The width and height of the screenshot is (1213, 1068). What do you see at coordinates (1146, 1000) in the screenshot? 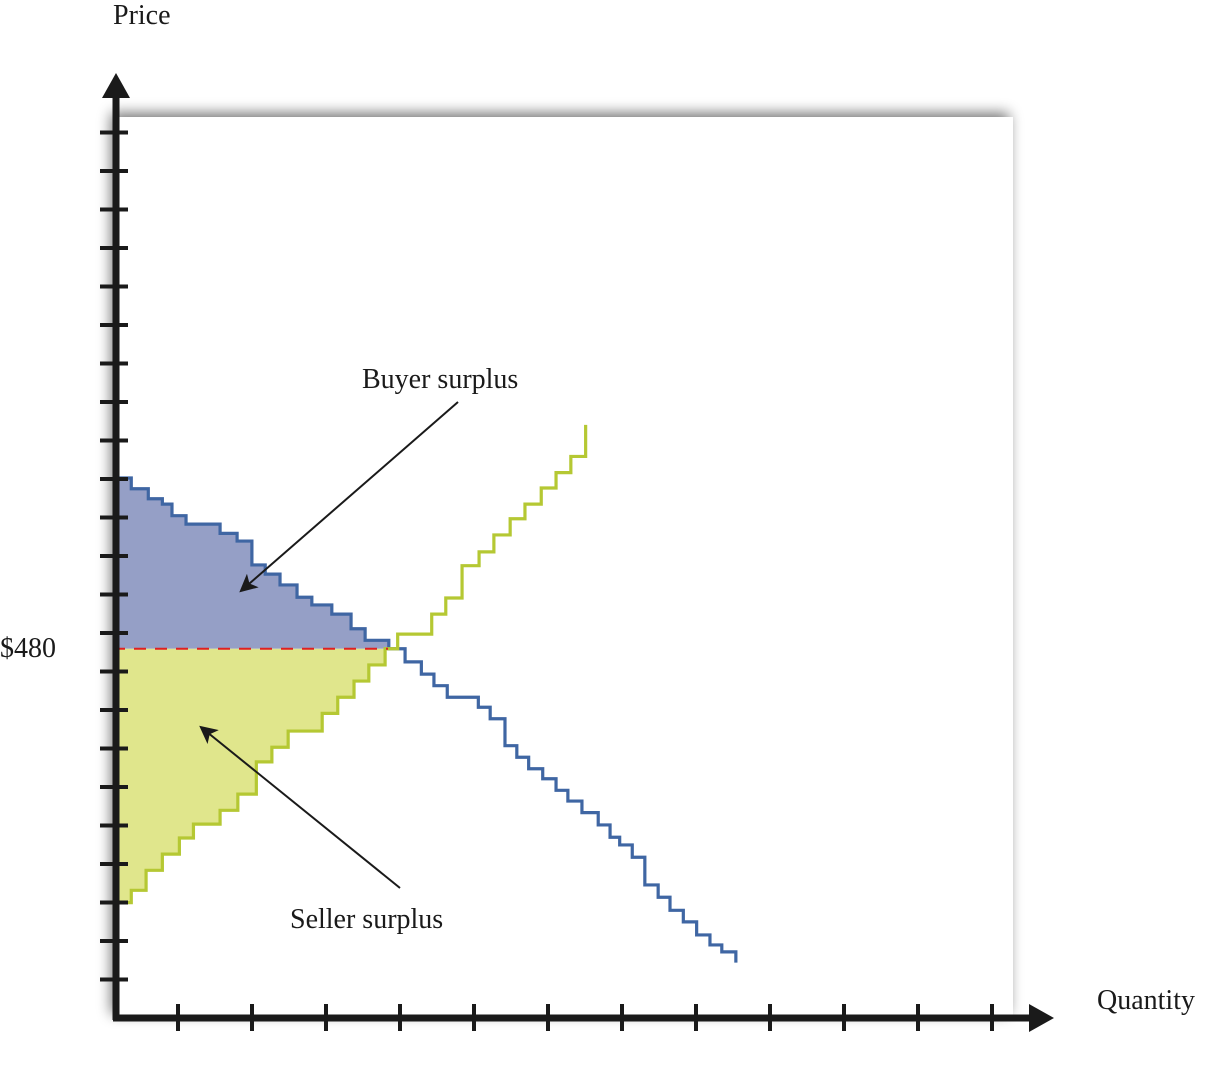
I see `x-axis-label: Quantity` at bounding box center [1146, 1000].